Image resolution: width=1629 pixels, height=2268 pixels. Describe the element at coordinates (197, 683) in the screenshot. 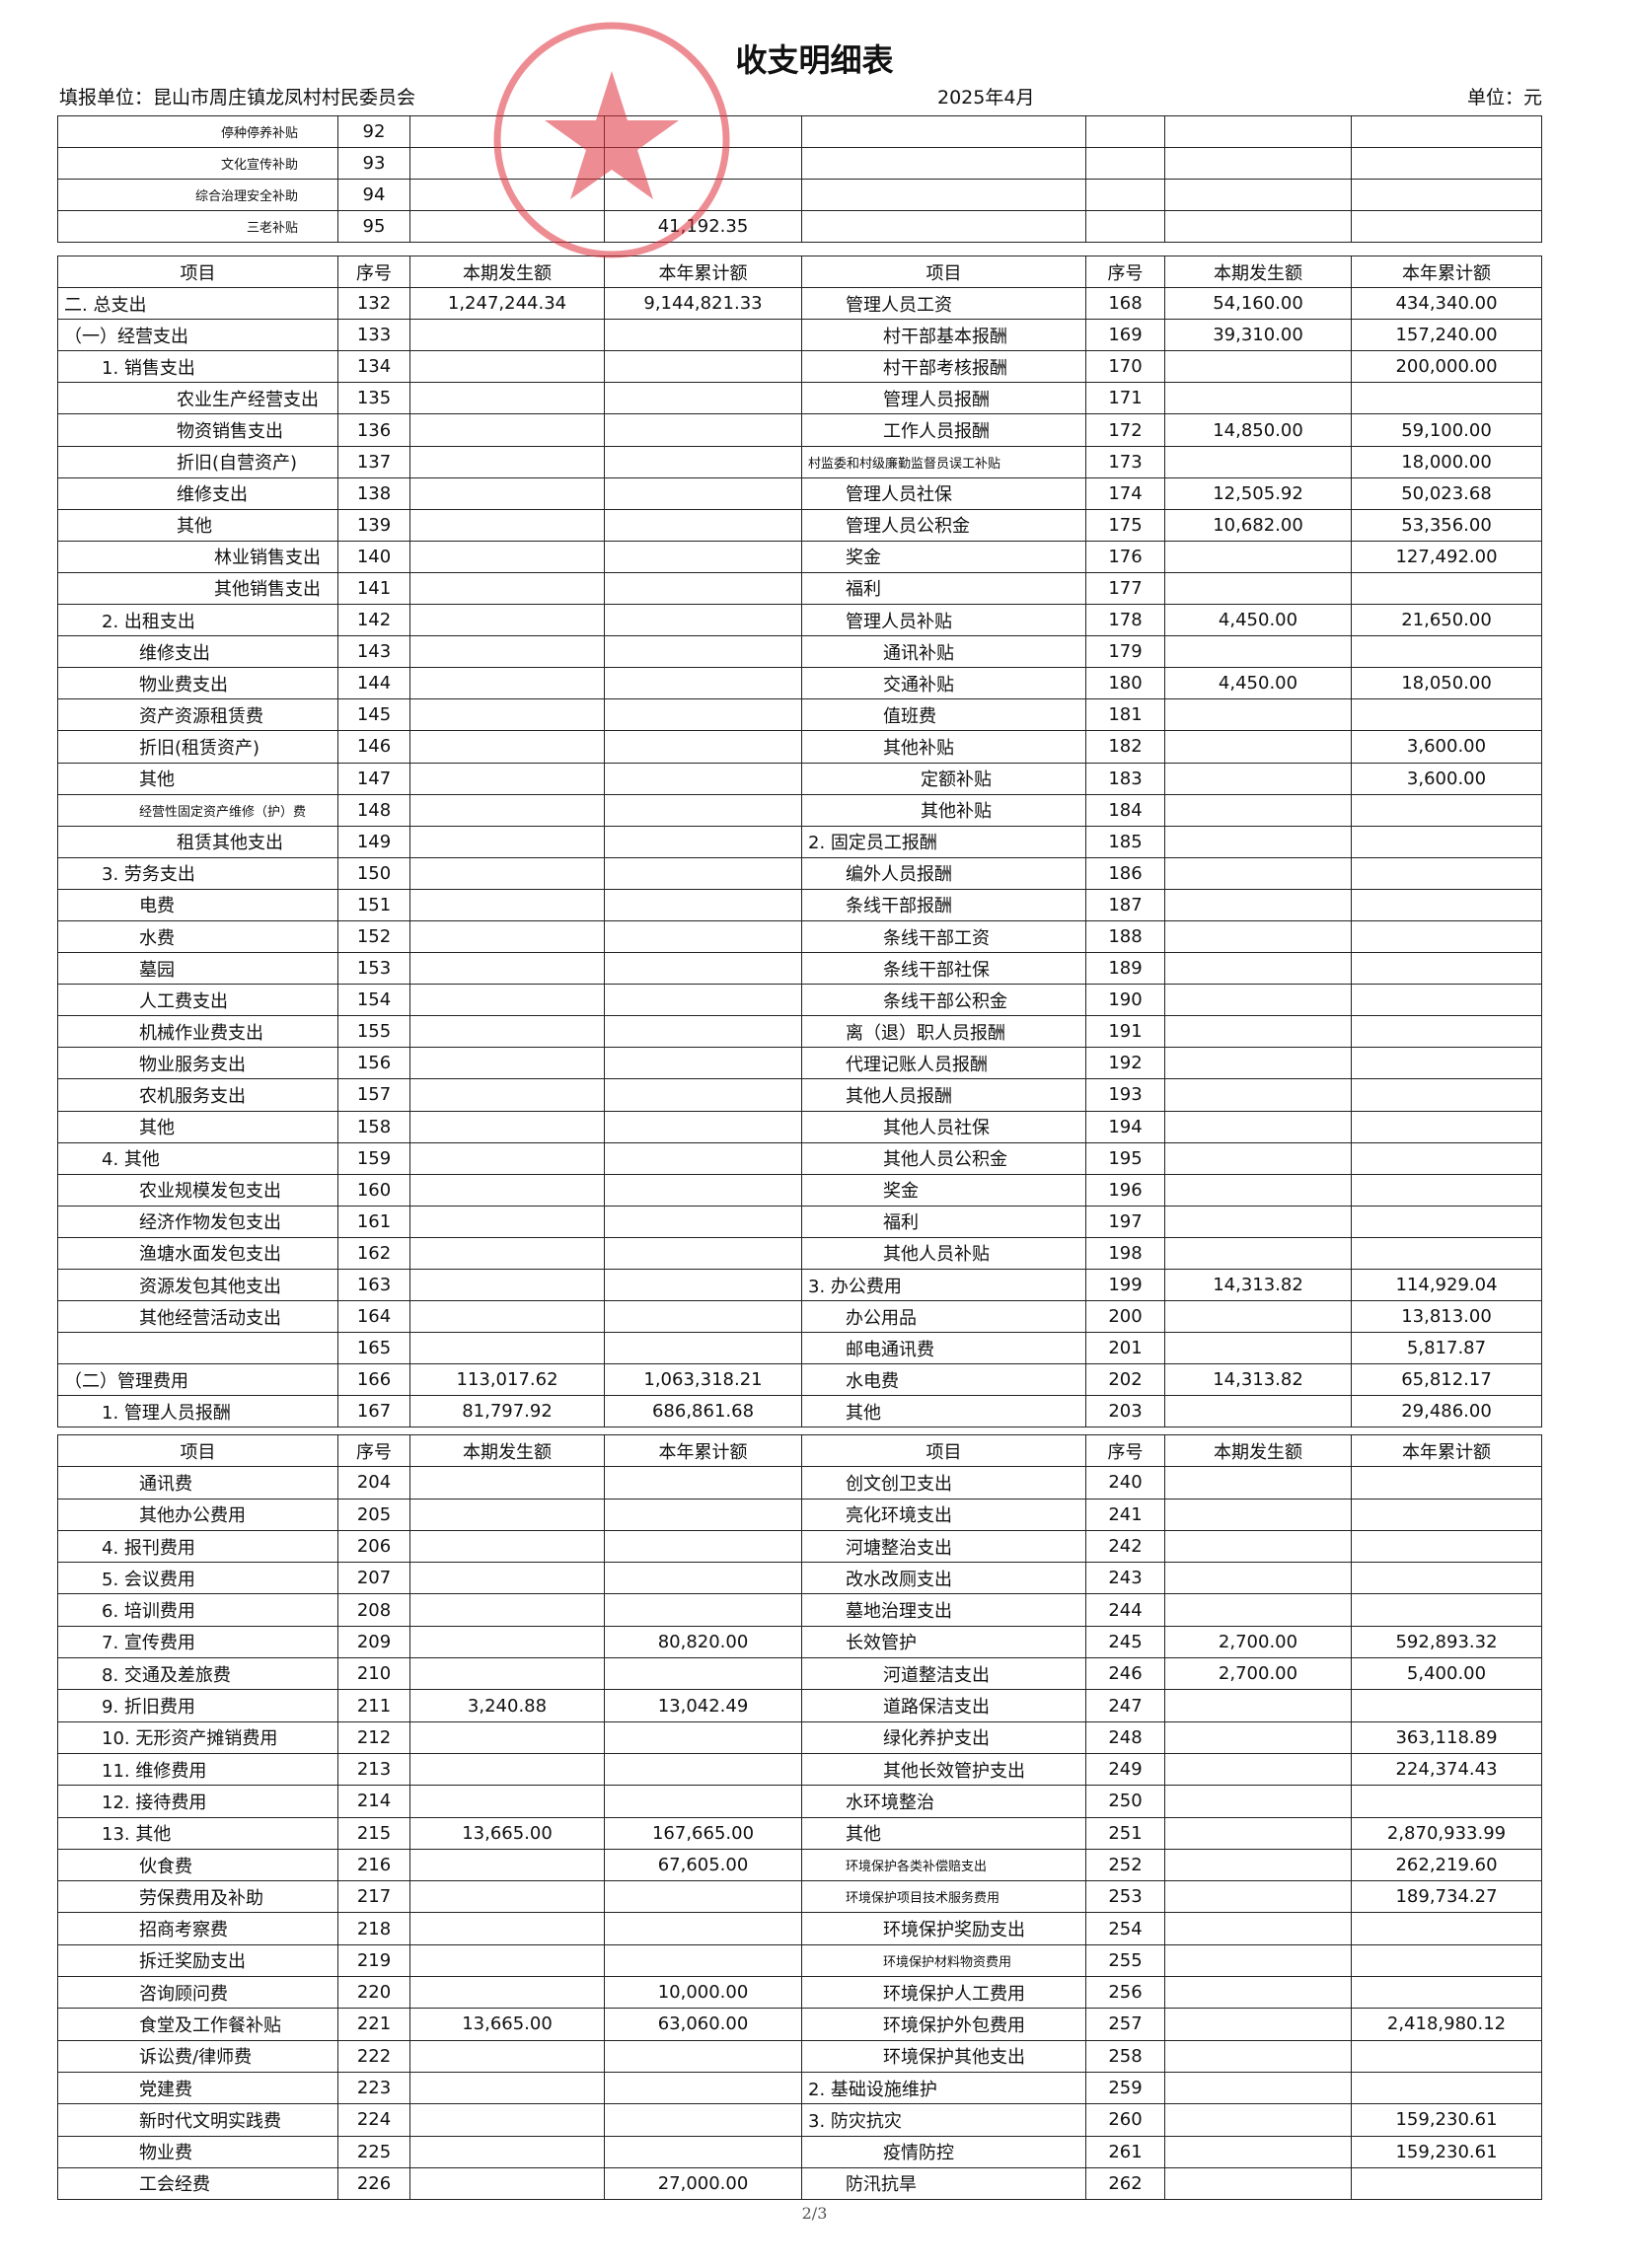

I see `item-name: 物业费支出` at that location.